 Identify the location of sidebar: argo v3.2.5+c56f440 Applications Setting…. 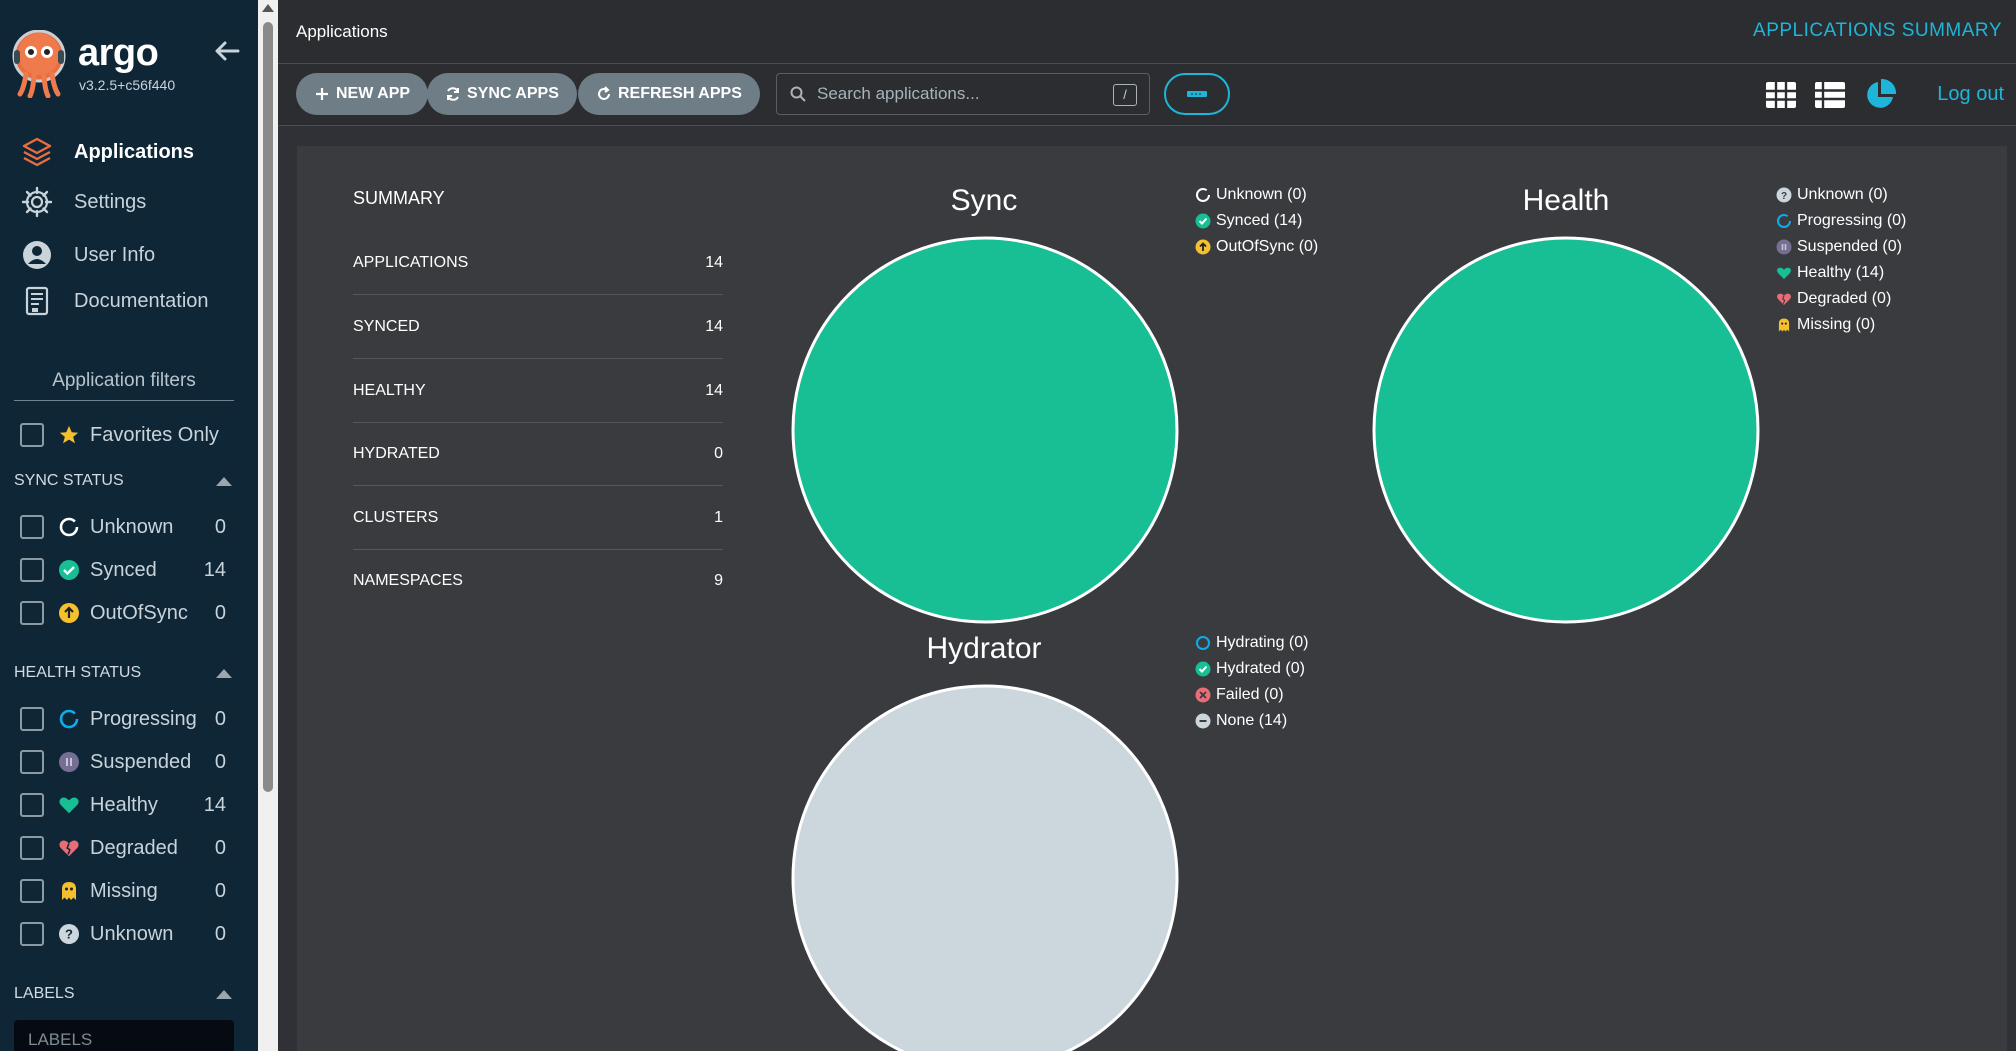
(129, 525).